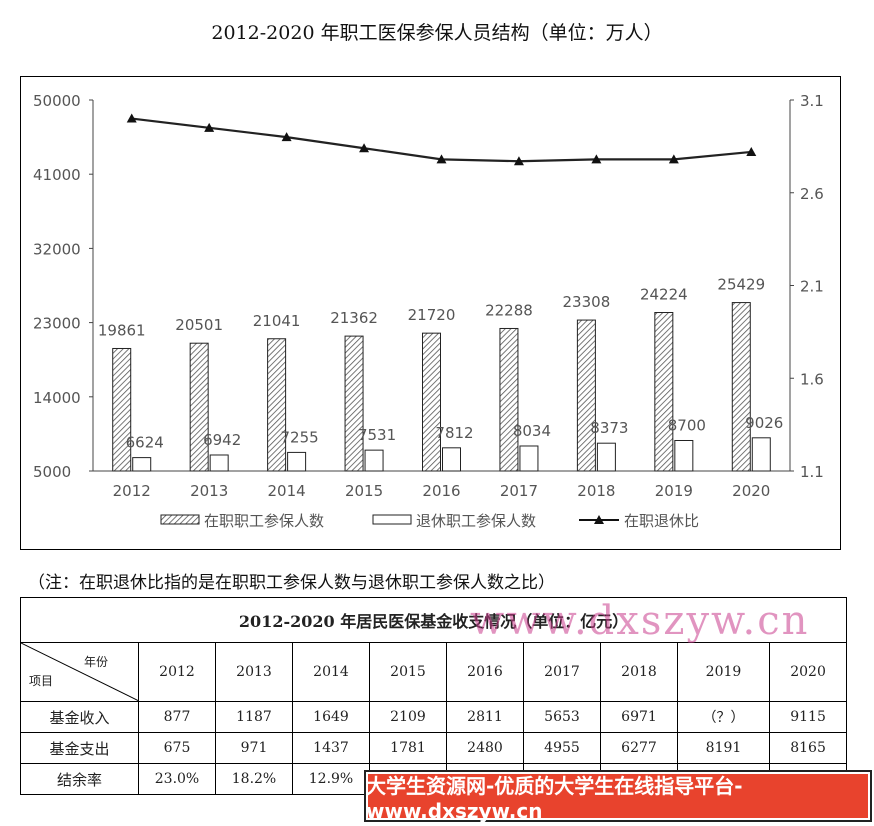 The height and width of the screenshot is (826, 874). What do you see at coordinates (79, 717) in the screenshot?
I see `table-row-label: 基金收入` at bounding box center [79, 717].